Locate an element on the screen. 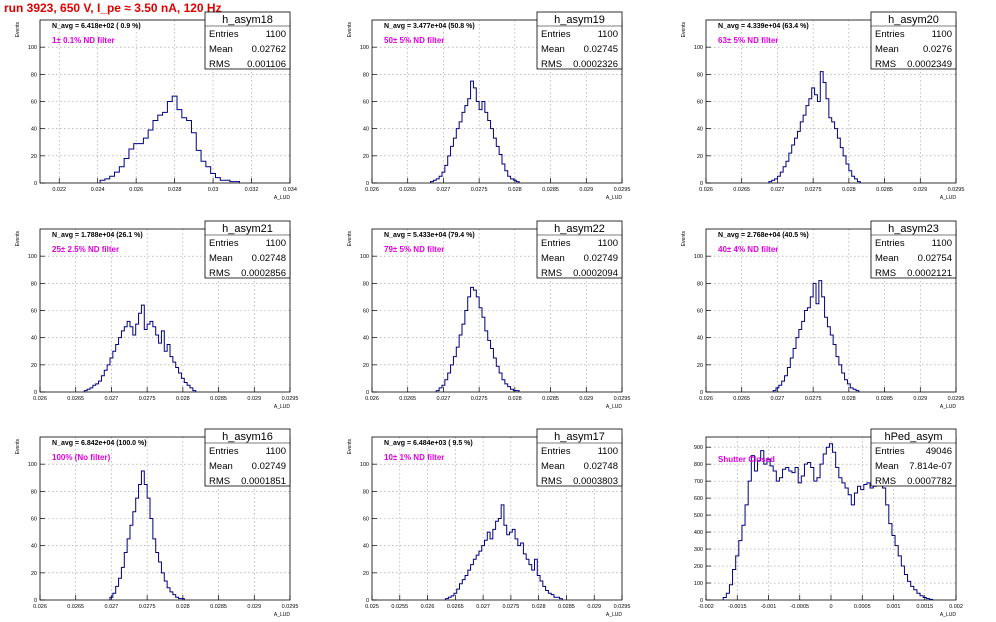 This screenshot has width=996, height=622. navg-text: N_avg = 5.433e+04 (79.4 %) is located at coordinates (429, 235).